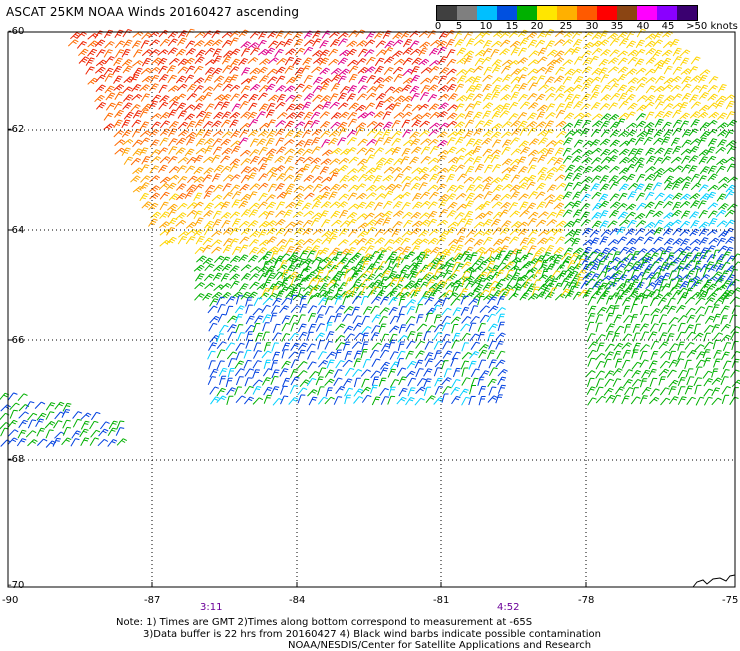  What do you see at coordinates (507, 13) in the screenshot?
I see `colorbar-segment` at bounding box center [507, 13].